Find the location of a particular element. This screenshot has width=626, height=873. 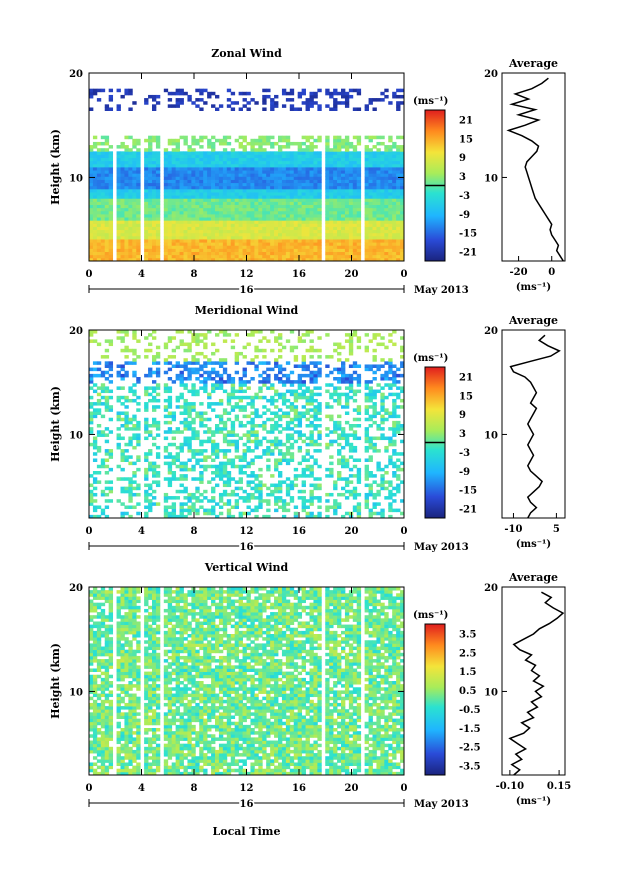

colorbar is located at coordinates (435, 699).